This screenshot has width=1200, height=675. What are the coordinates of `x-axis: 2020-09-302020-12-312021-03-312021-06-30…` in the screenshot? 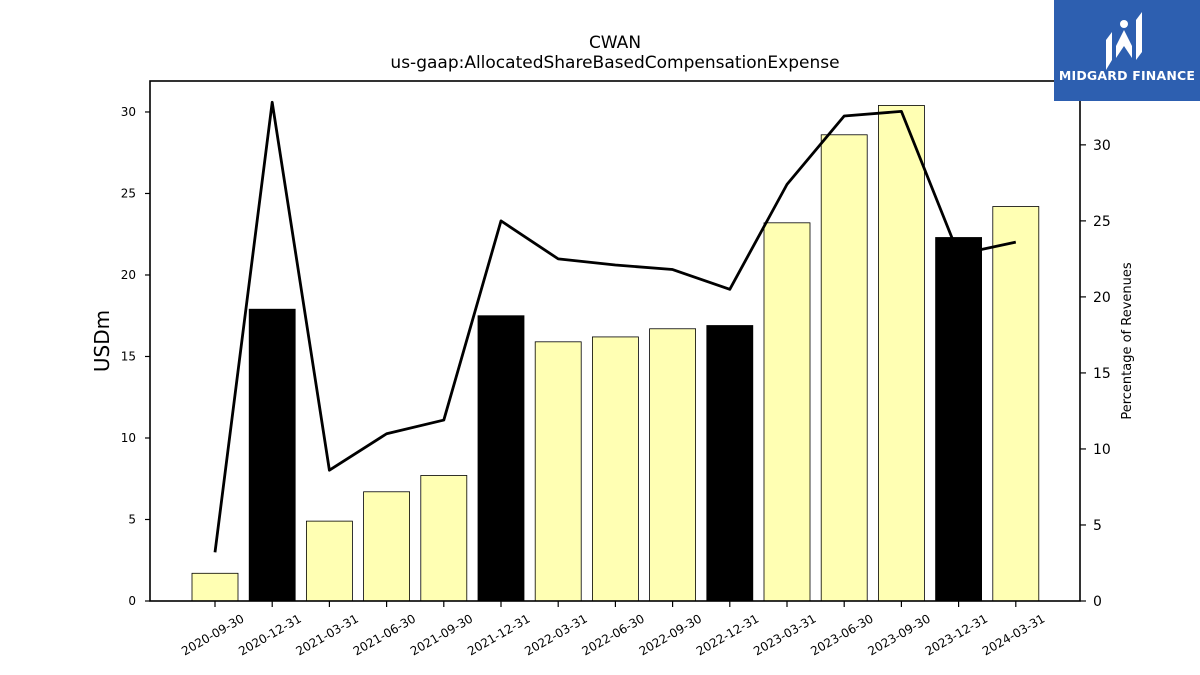 It's located at (613, 629).